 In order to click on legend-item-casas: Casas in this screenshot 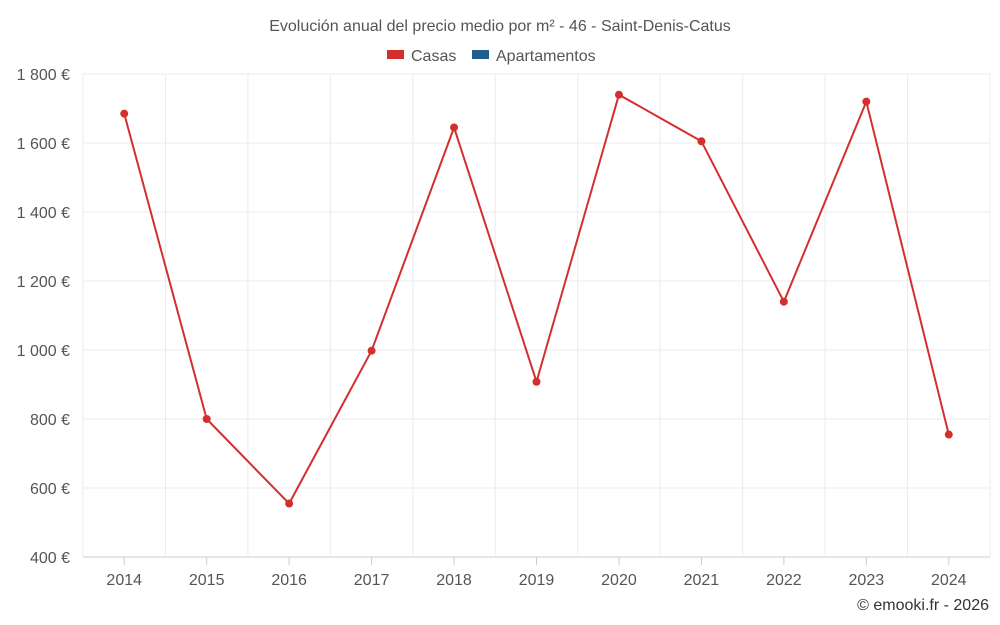, I will do `click(421, 56)`.